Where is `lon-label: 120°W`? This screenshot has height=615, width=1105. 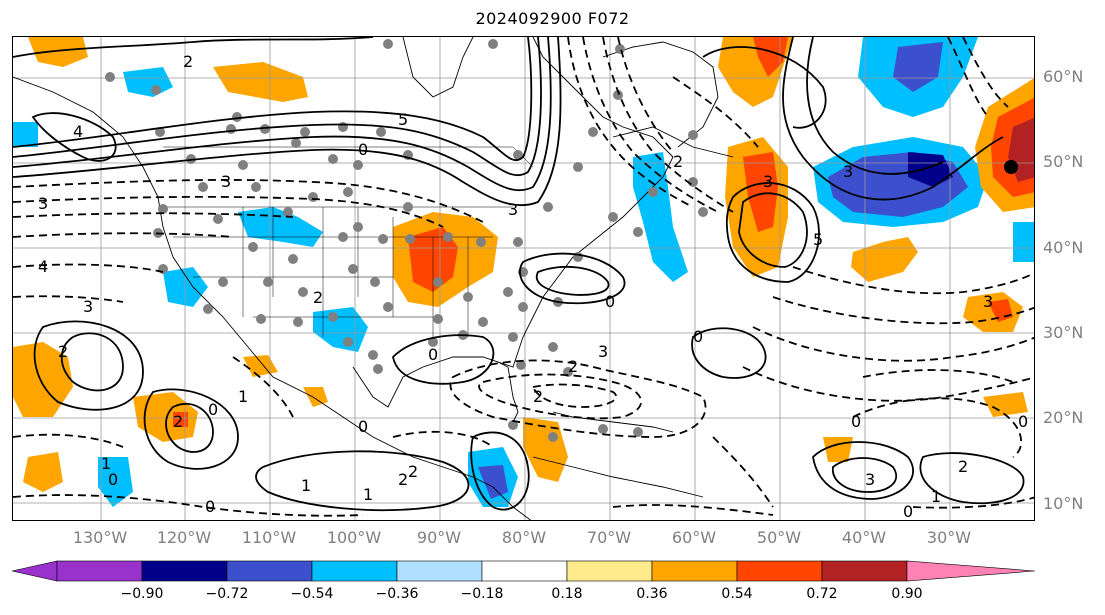 lon-label: 120°W is located at coordinates (184, 537).